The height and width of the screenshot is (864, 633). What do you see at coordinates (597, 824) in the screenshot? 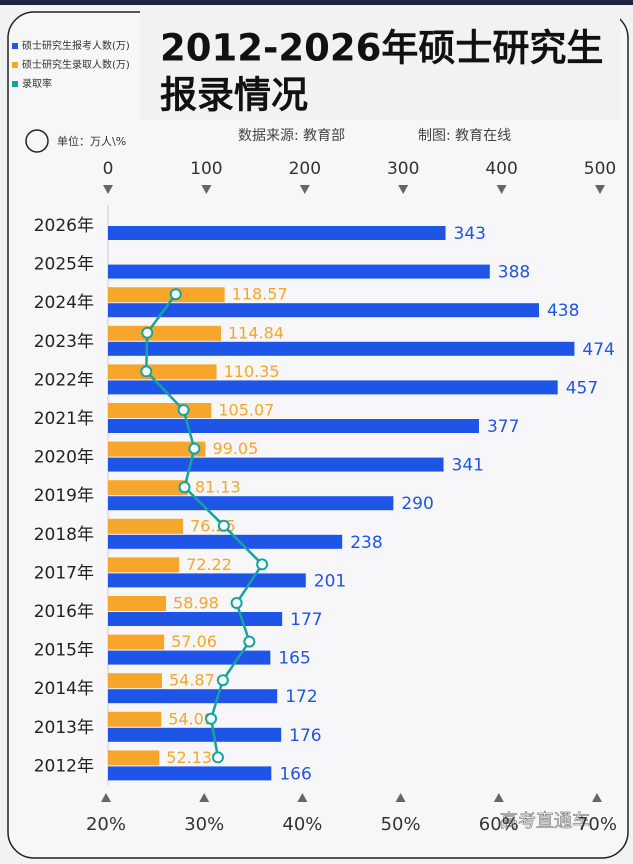
I see `x2-tick-label: 70%` at bounding box center [597, 824].